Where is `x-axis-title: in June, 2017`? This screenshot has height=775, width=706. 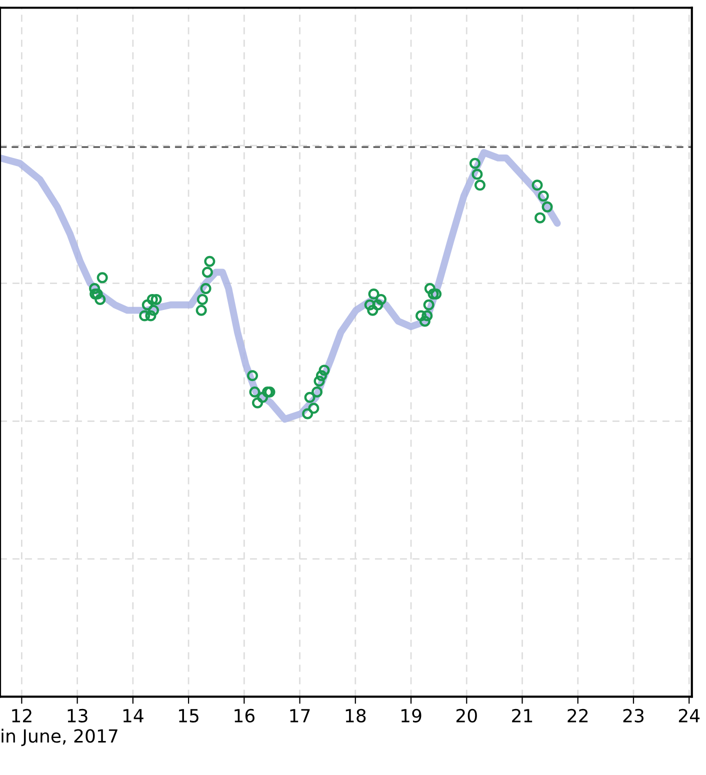 x-axis-title: in June, 2017 is located at coordinates (60, 737).